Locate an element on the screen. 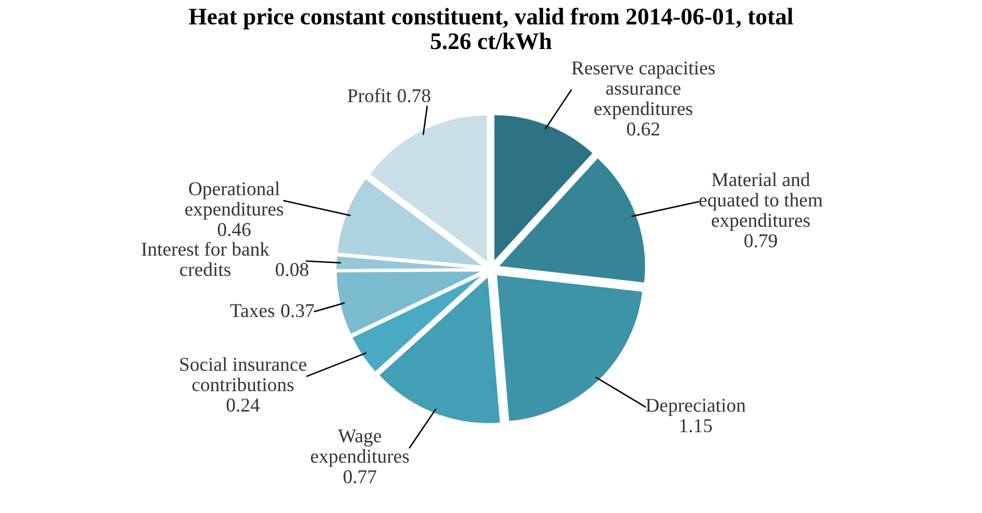 This screenshot has width=982, height=513. slice-label: Reserve capacities assurance expenditures is located at coordinates (643, 90).